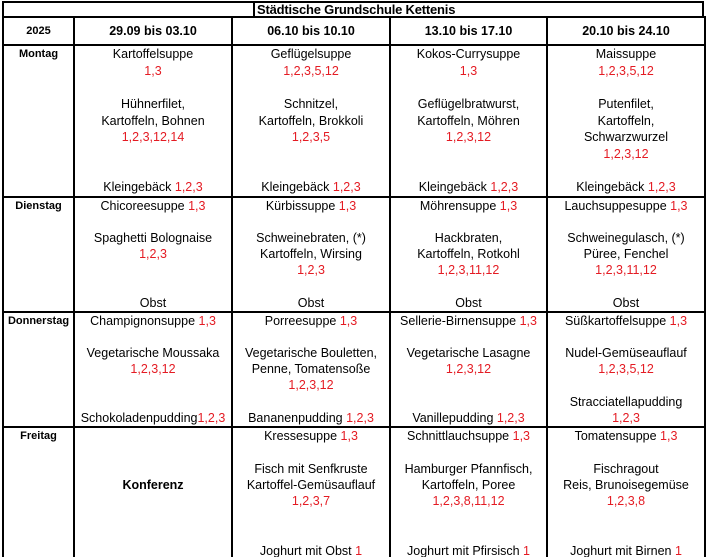  I want to click on menu-line: Kartoffeln,, so click(626, 121).